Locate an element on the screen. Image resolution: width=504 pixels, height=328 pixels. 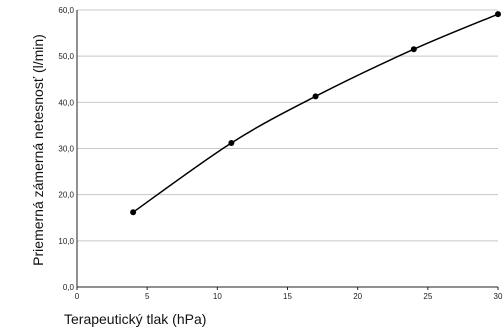
x-axis-title: Terapeutický tlak (hPa) is located at coordinates (135, 319).